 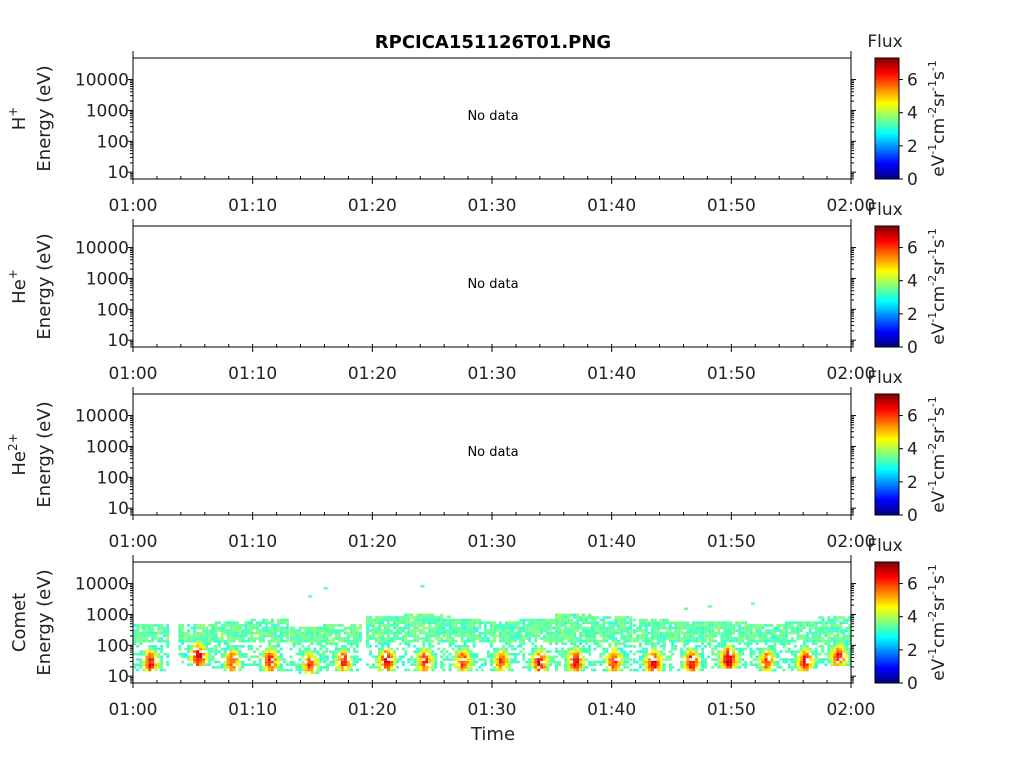 What do you see at coordinates (252, 542) in the screenshot?
I see `x-tick-label: 01:10` at bounding box center [252, 542].